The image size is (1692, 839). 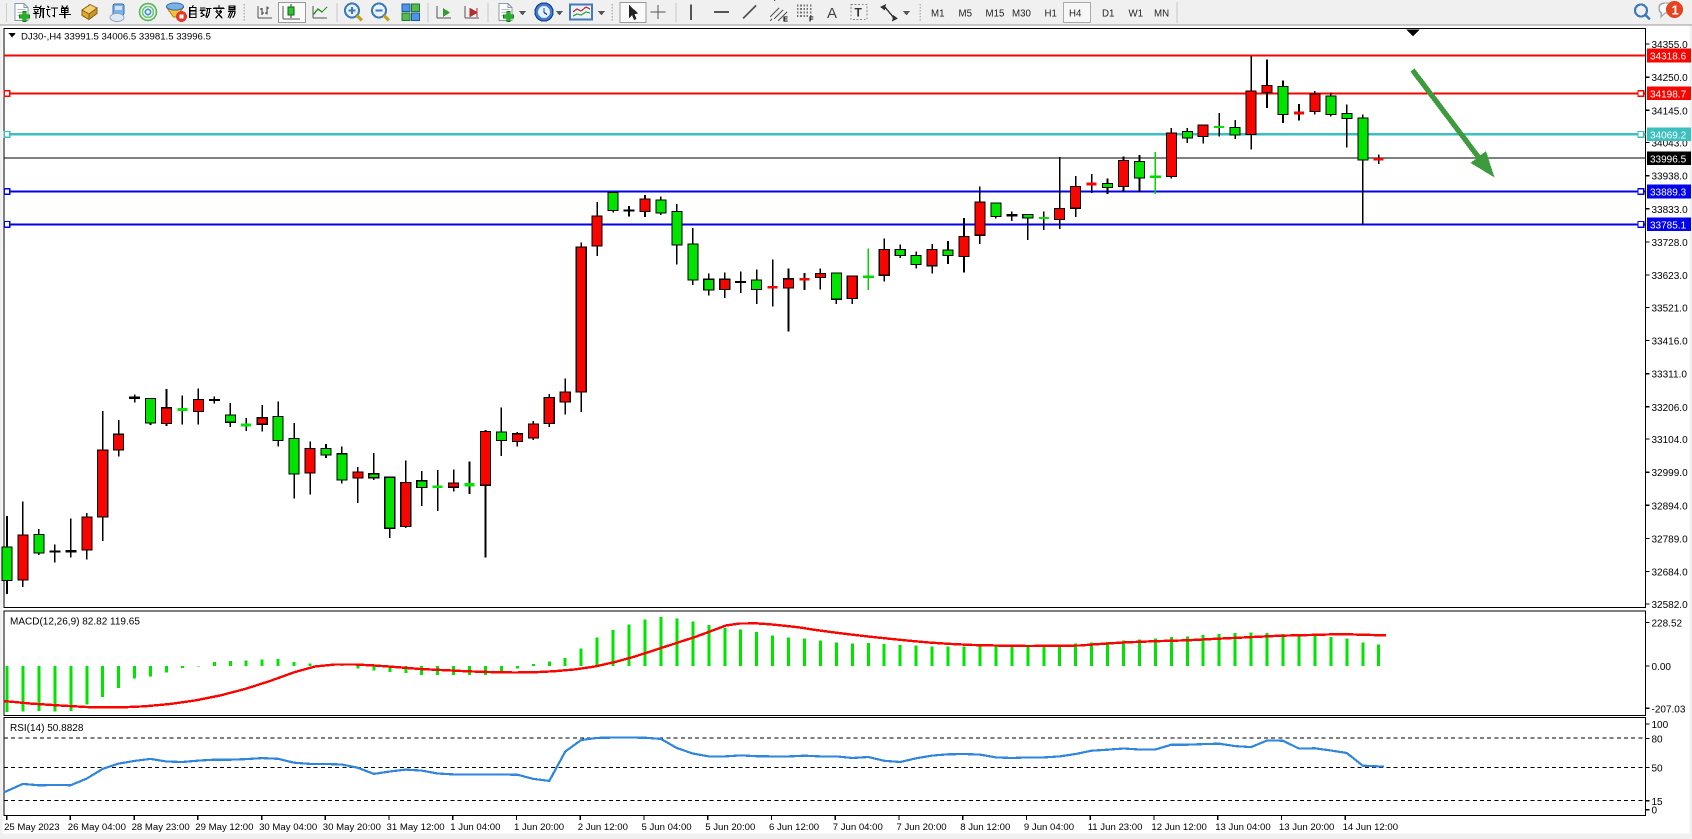 What do you see at coordinates (1670, 243) in the screenshot?
I see `svg-text: 33728.0` at bounding box center [1670, 243].